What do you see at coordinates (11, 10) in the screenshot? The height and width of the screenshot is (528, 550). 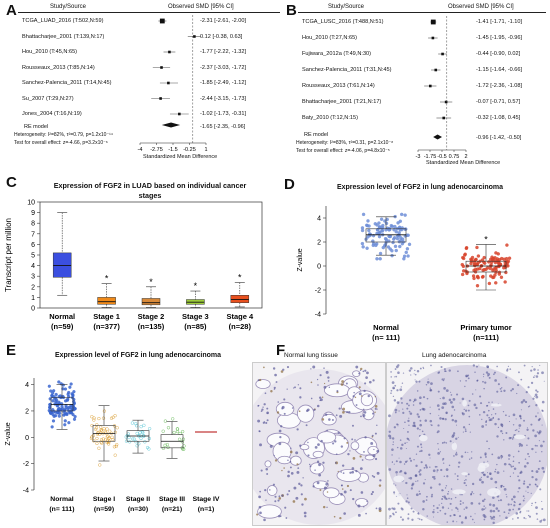 I see `panel-label-a: A` at bounding box center [11, 10].